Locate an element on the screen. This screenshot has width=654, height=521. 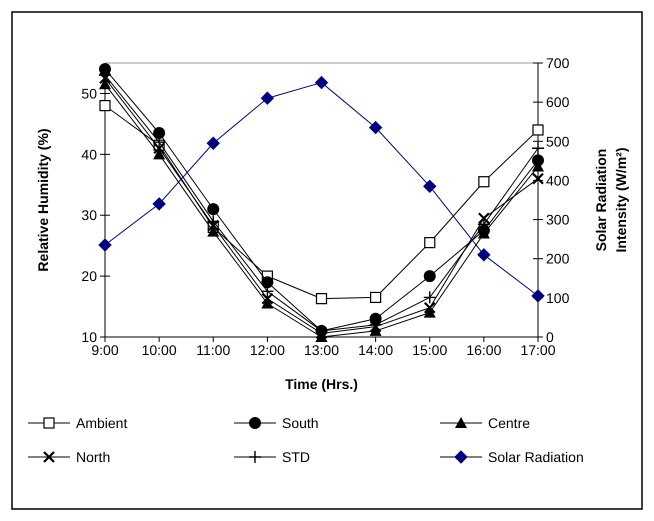
legend-label: North is located at coordinates (93, 457).